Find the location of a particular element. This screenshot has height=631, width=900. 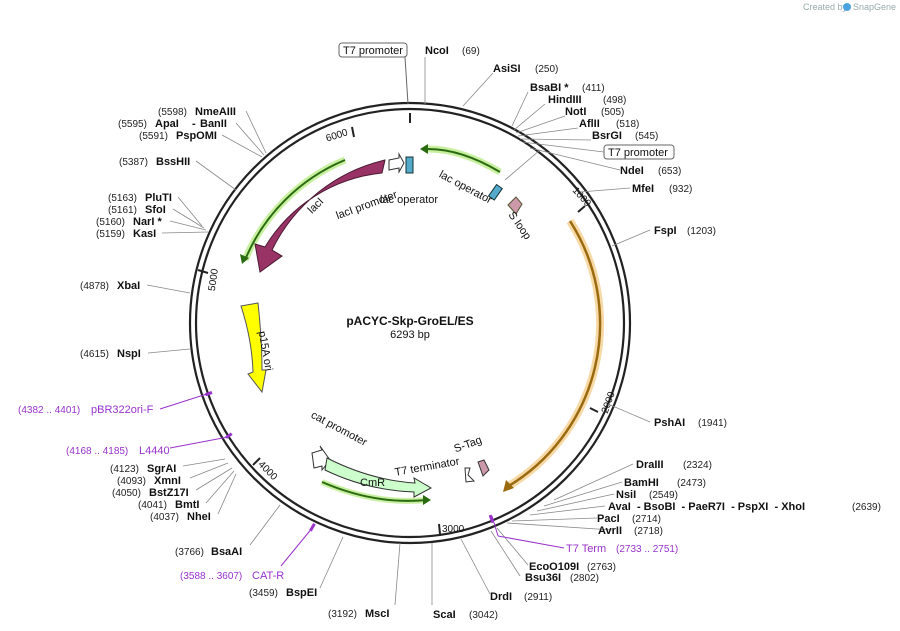

enzyme-bspei-pos: (3459) is located at coordinates (263, 593).